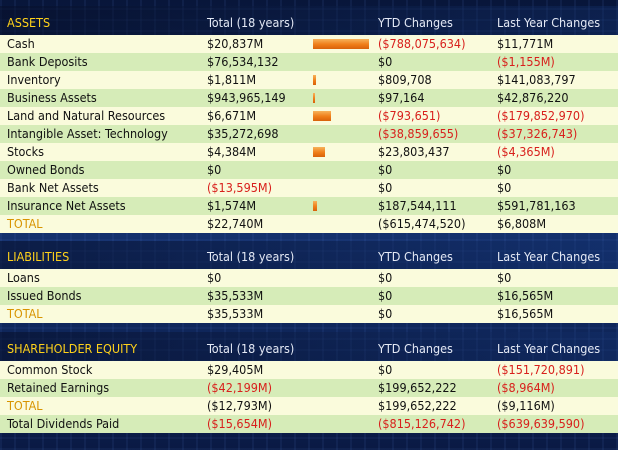  Describe the element at coordinates (34, 79) in the screenshot. I see `row-label: Inventory` at that location.